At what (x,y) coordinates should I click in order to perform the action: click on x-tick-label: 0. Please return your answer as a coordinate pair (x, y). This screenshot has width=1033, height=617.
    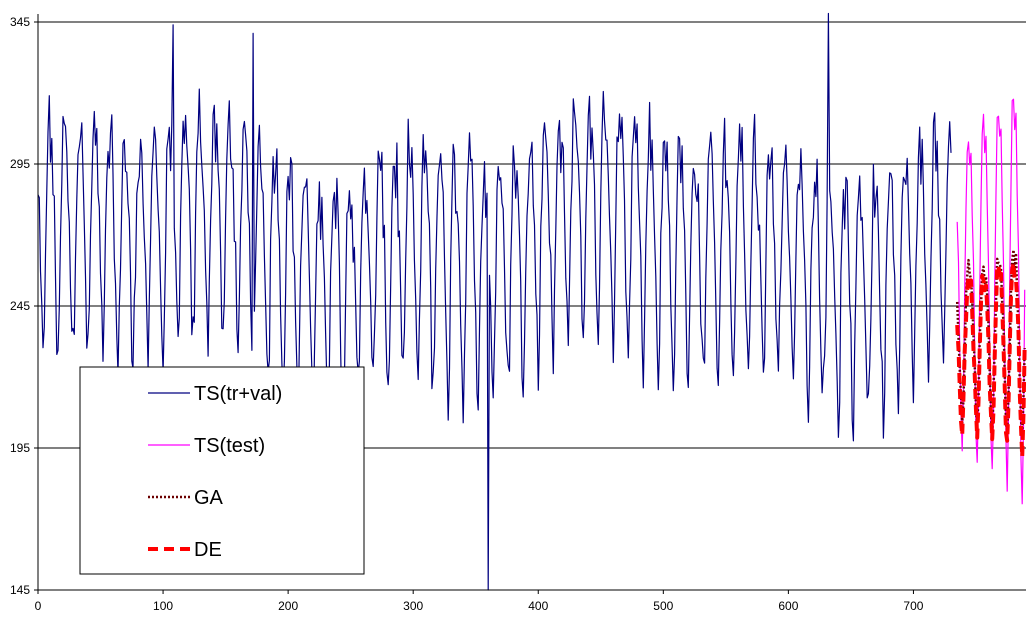
    Looking at the image, I should click on (38, 606).